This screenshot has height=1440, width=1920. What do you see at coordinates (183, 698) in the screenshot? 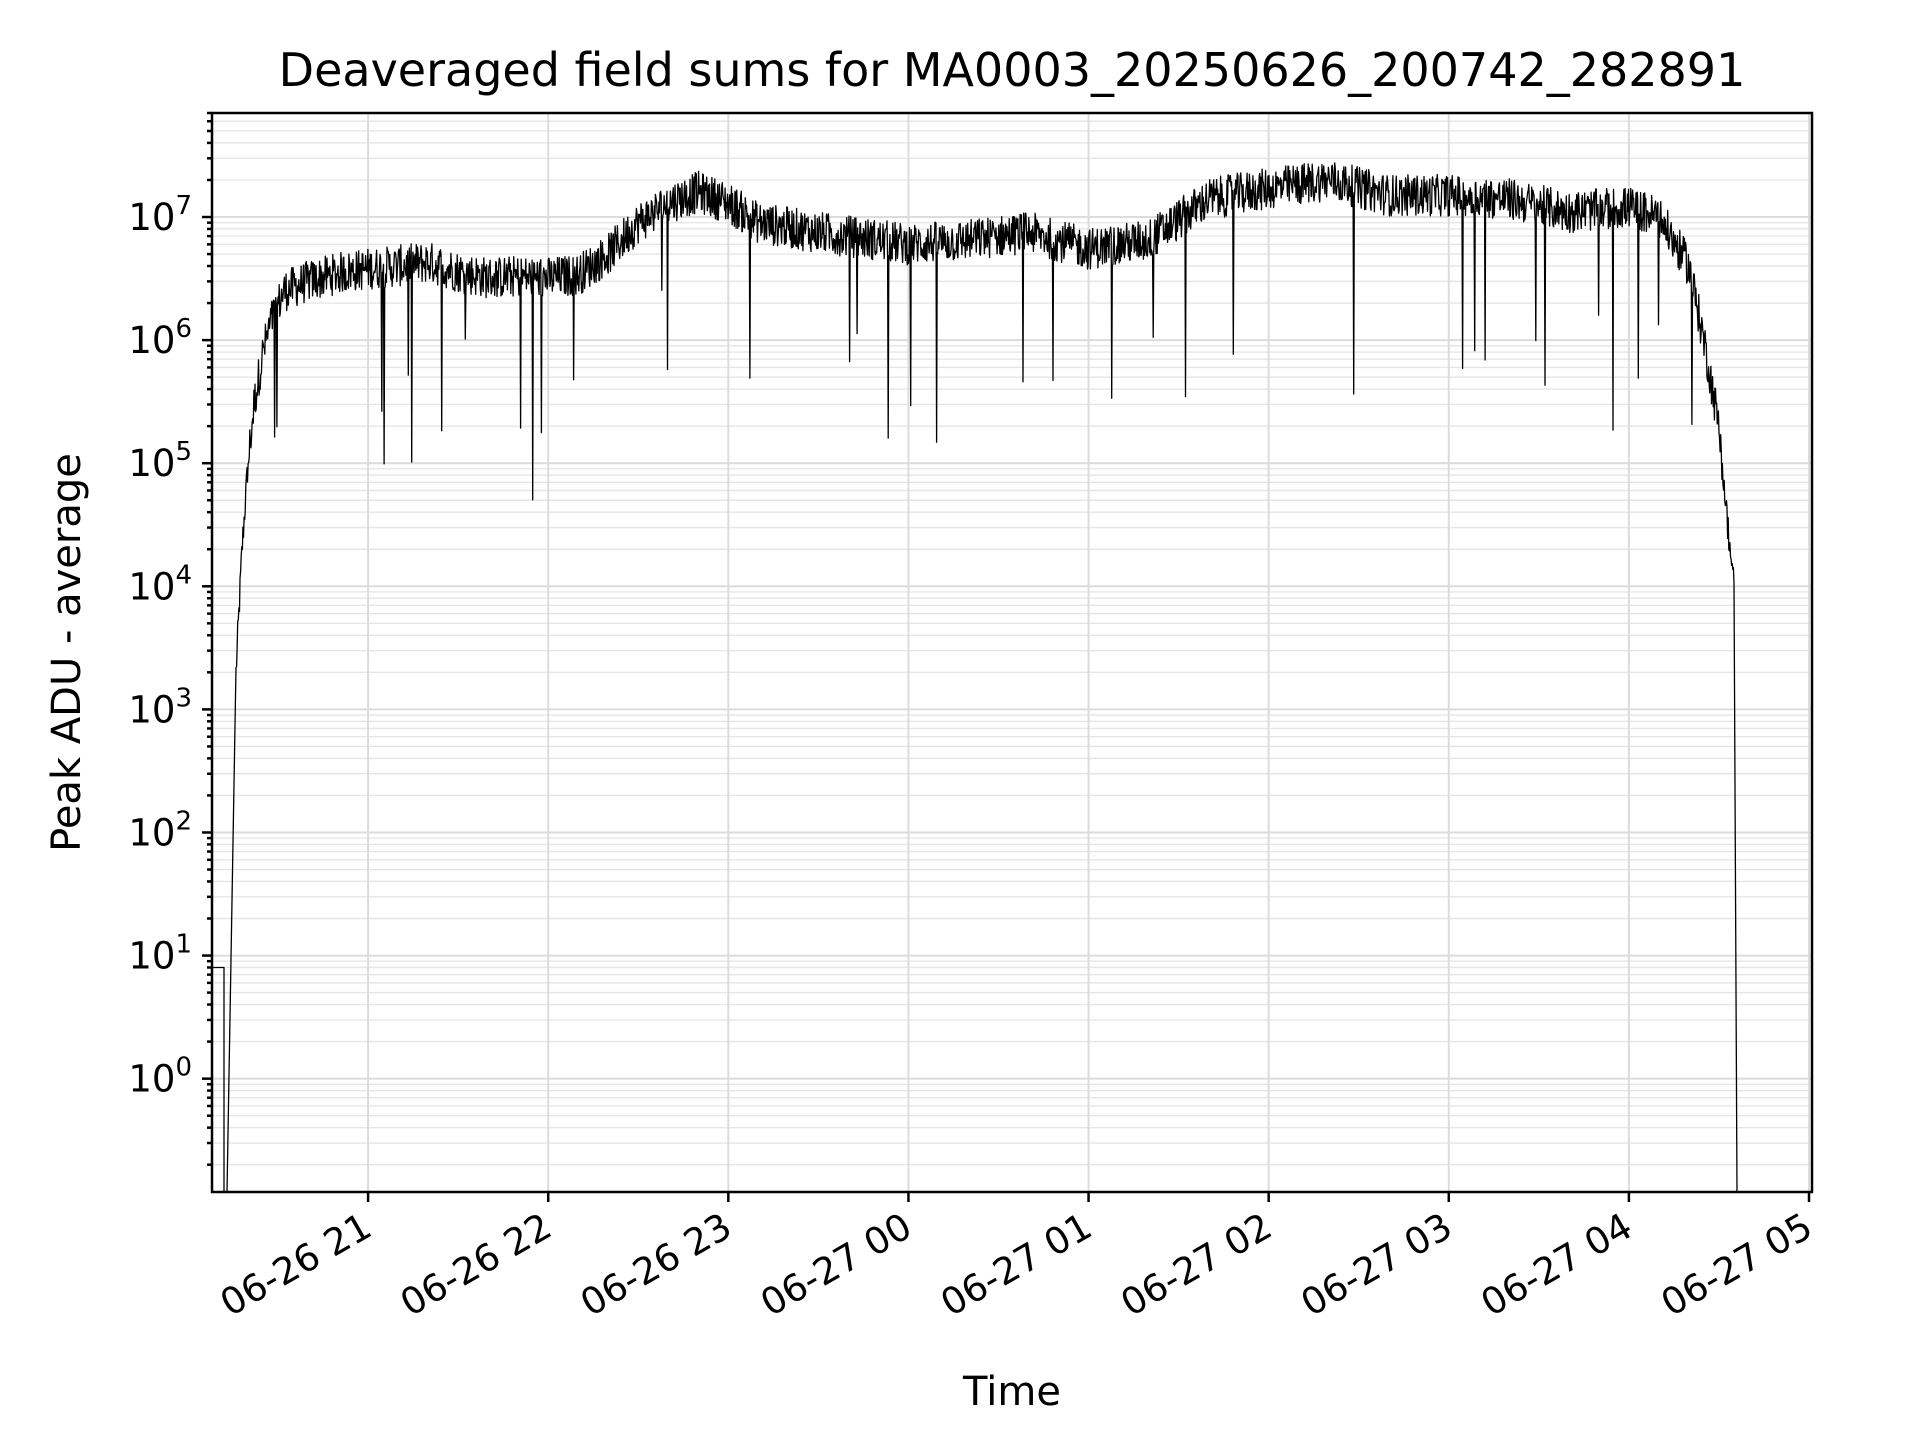
I see `y-tick-exponent: 3` at bounding box center [183, 698].